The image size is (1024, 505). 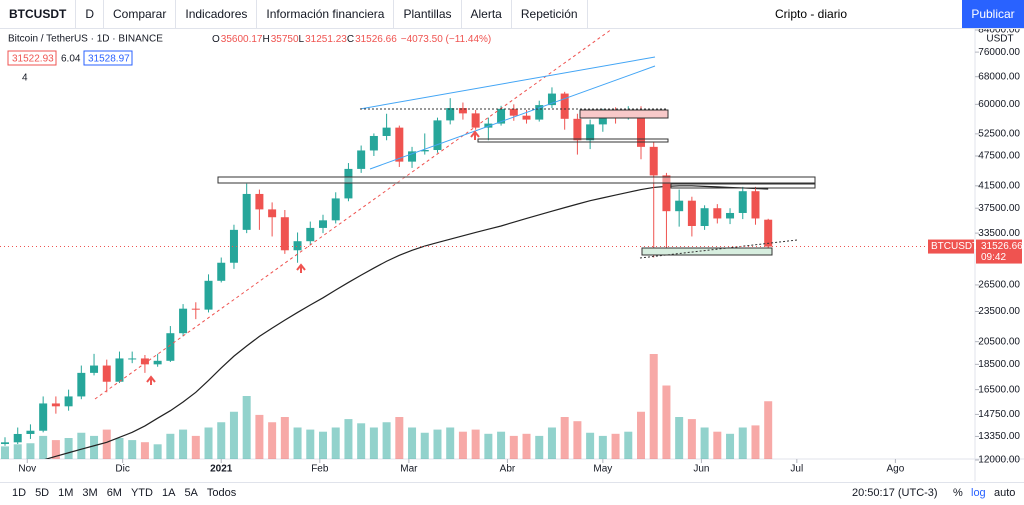 I want to click on toolbar-item: Repetición, so click(x=550, y=14).